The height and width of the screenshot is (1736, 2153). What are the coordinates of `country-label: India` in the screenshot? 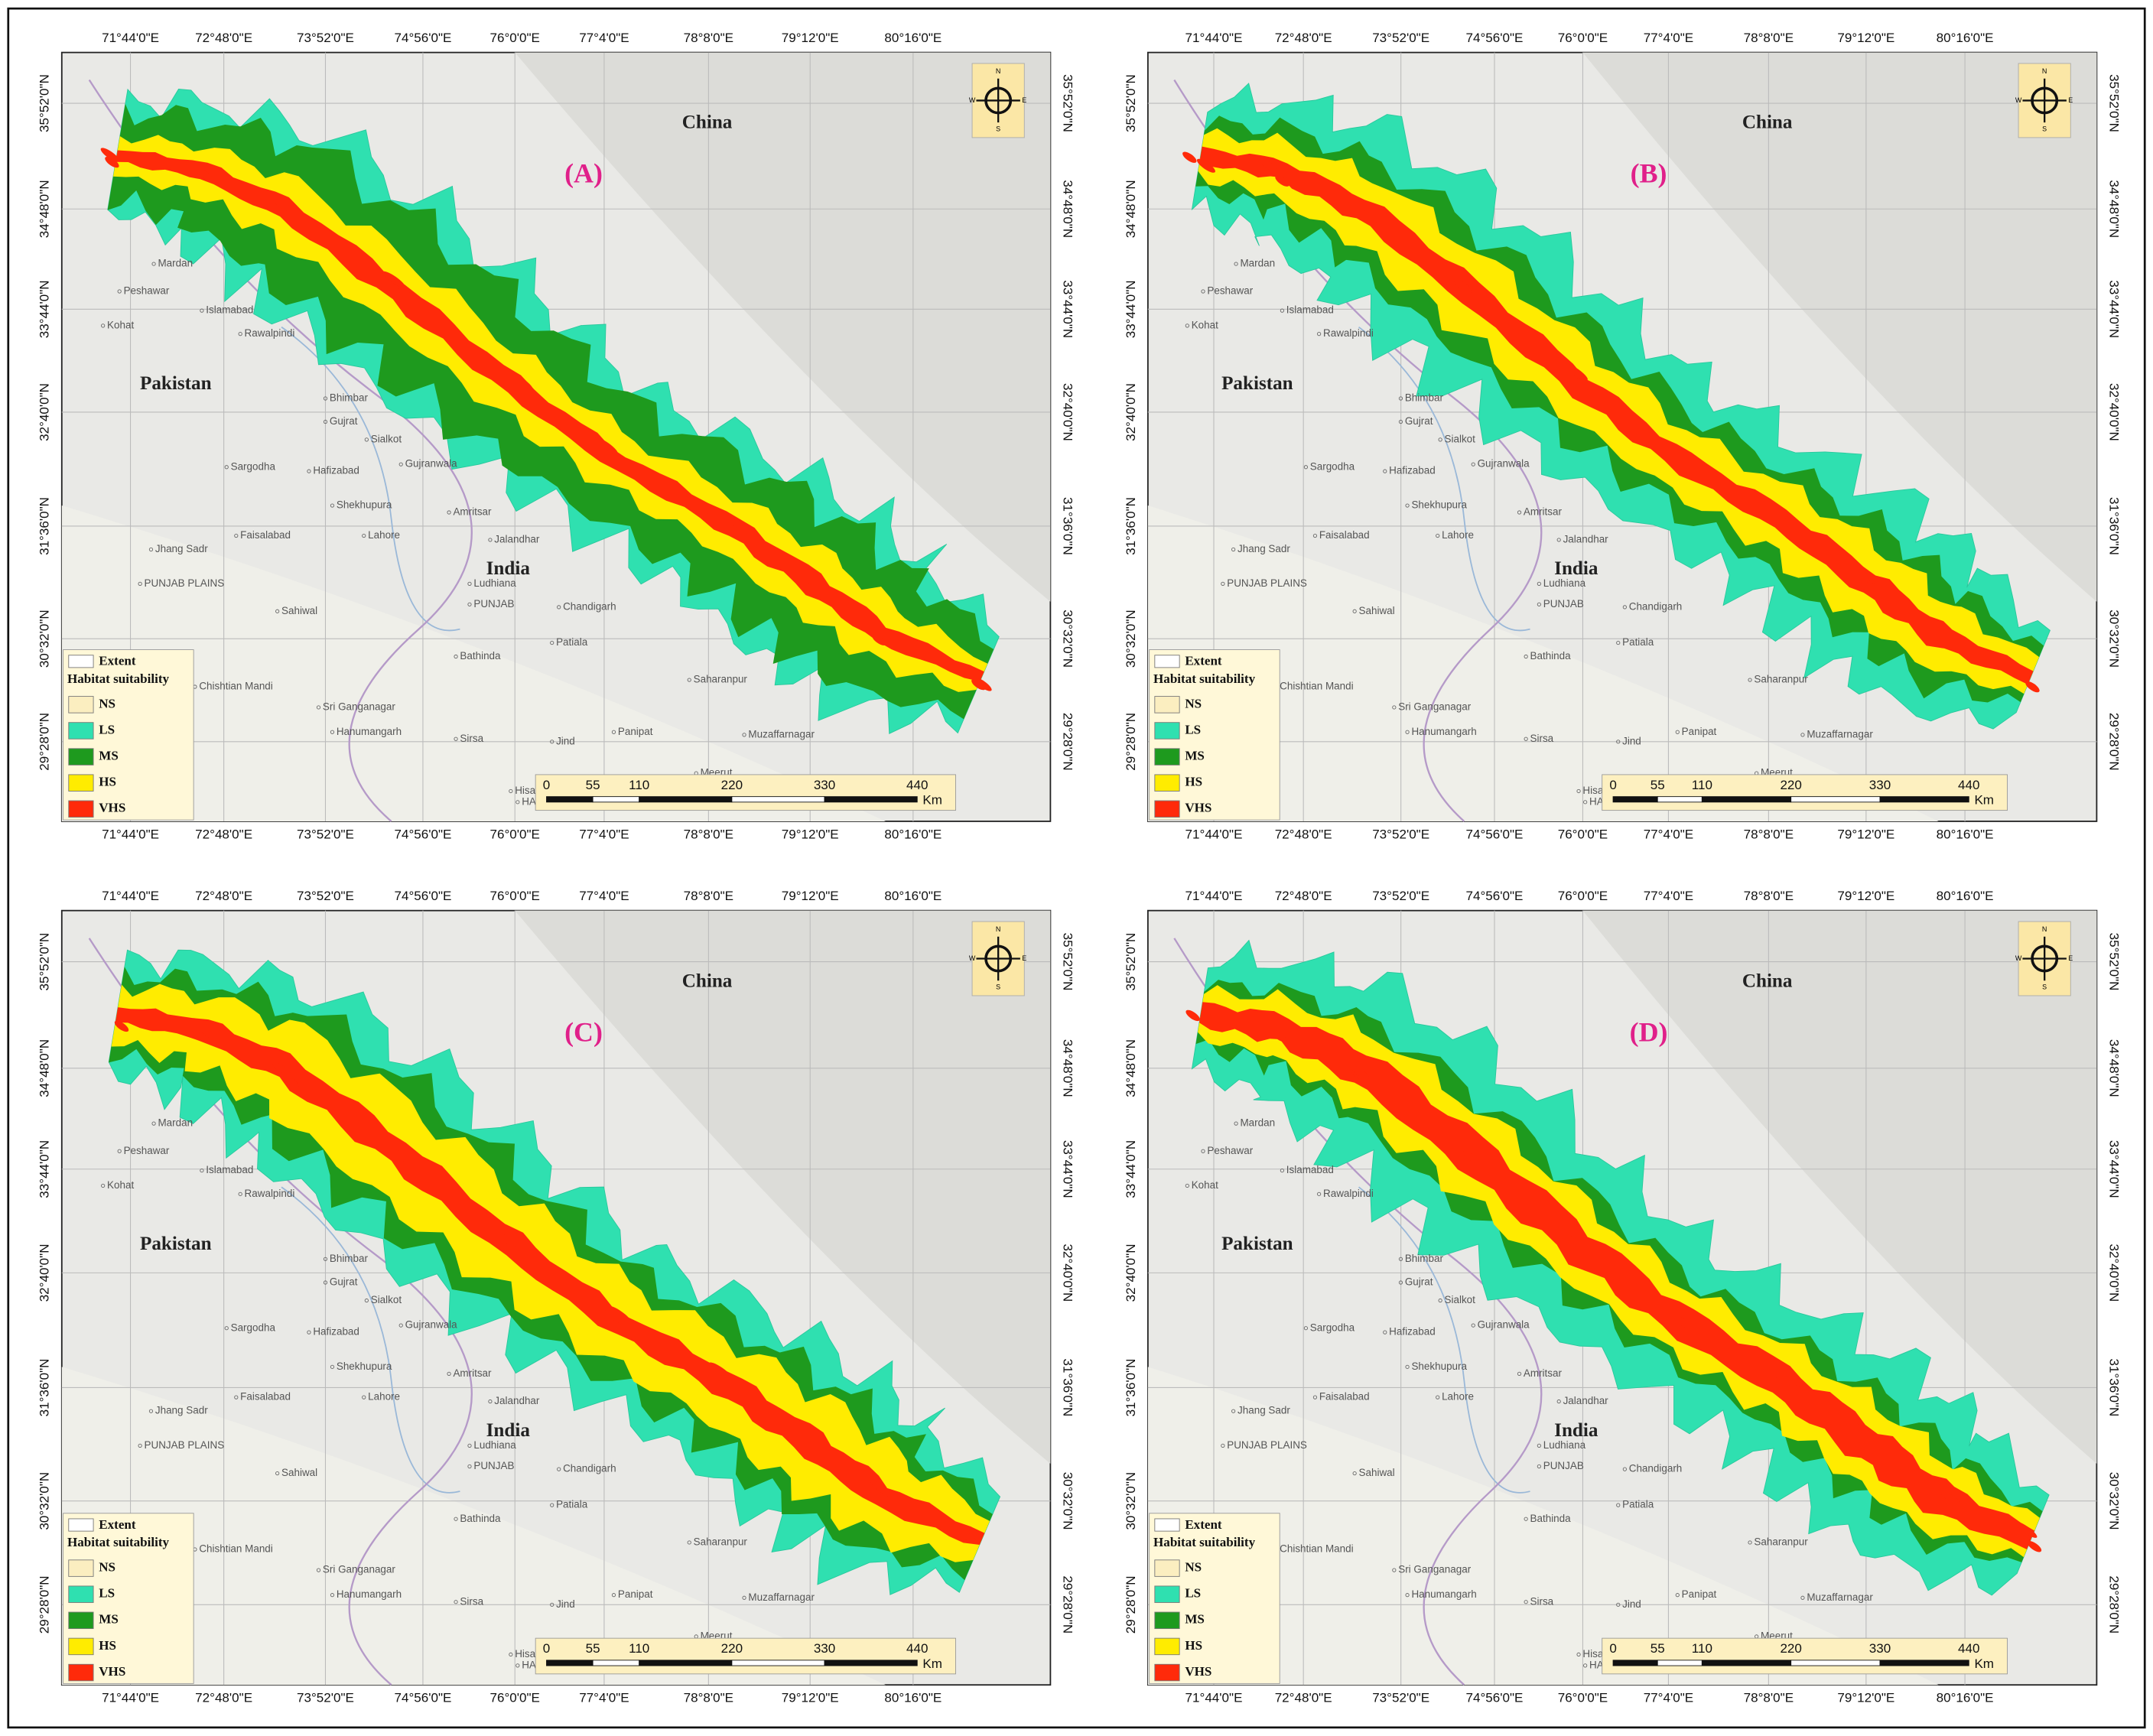 It's located at (508, 568).